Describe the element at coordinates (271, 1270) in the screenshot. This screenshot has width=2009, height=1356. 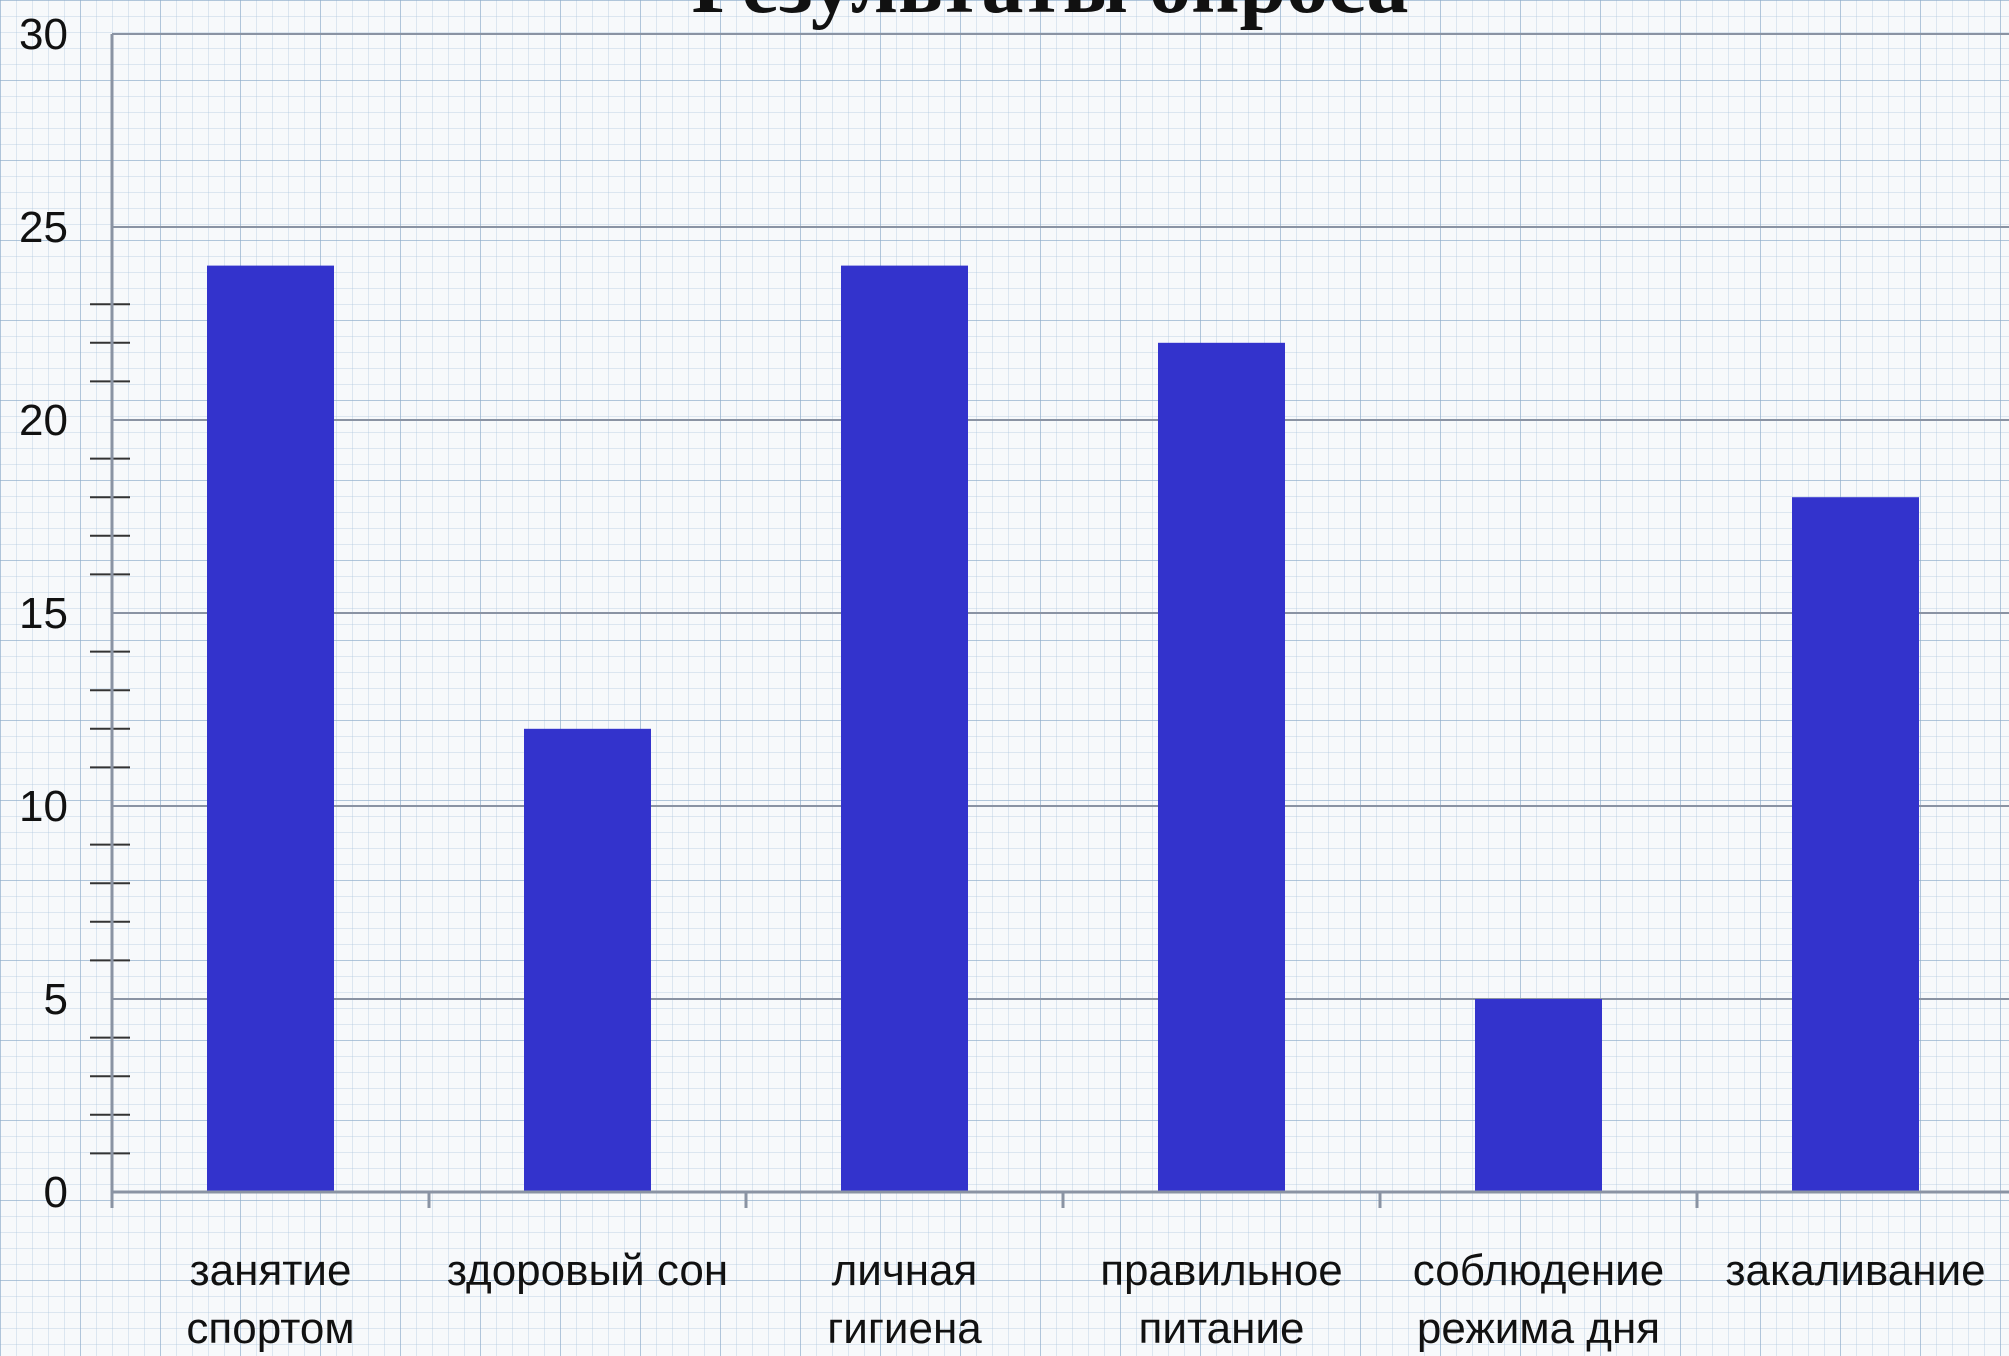
I see `x-category-label: занятие` at that location.